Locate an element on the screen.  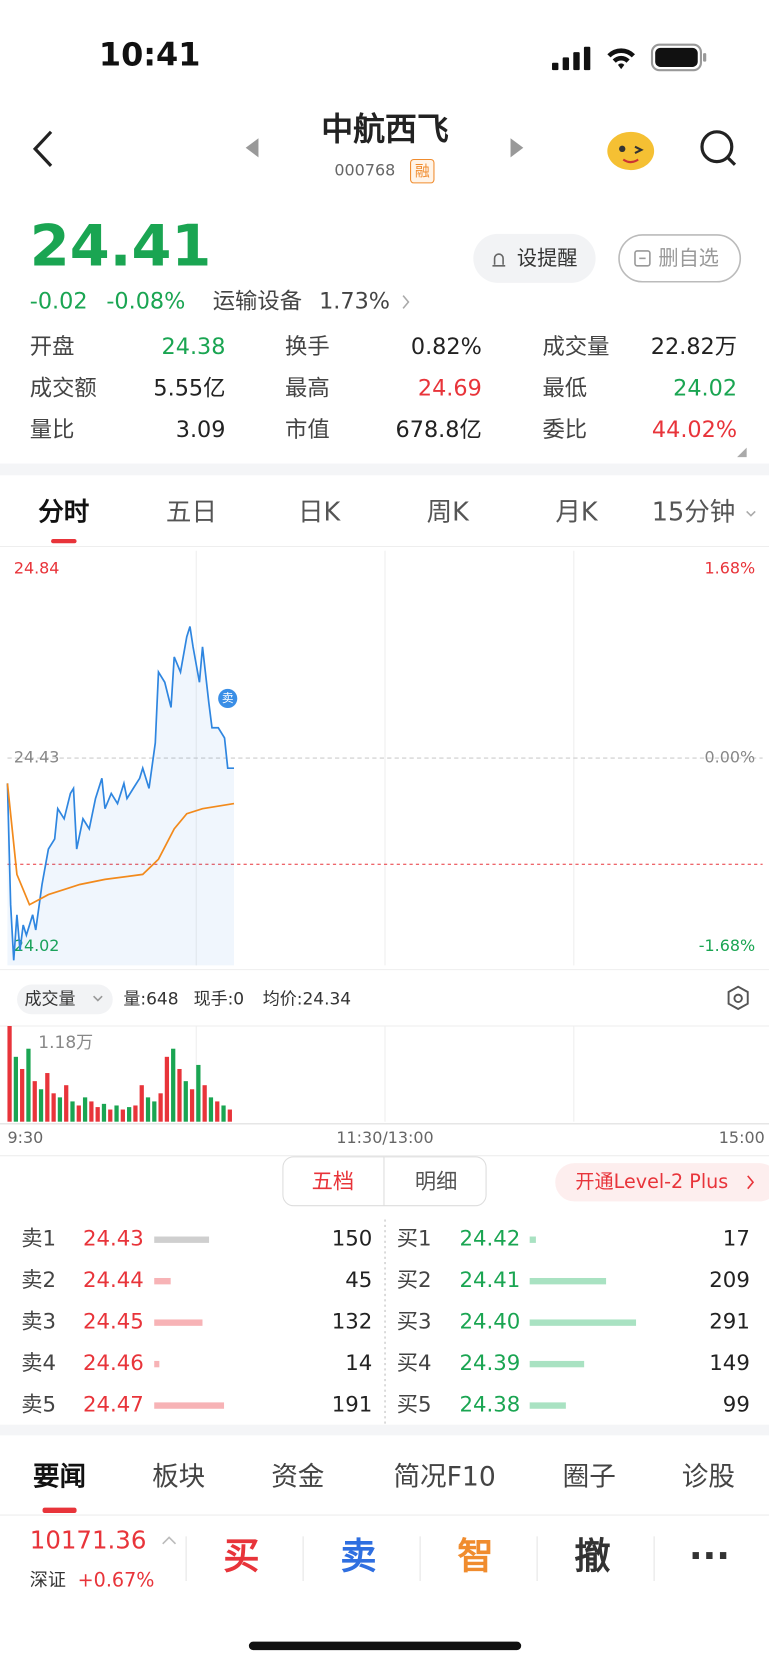
remove-label: 删自选 is located at coordinates (688, 258).